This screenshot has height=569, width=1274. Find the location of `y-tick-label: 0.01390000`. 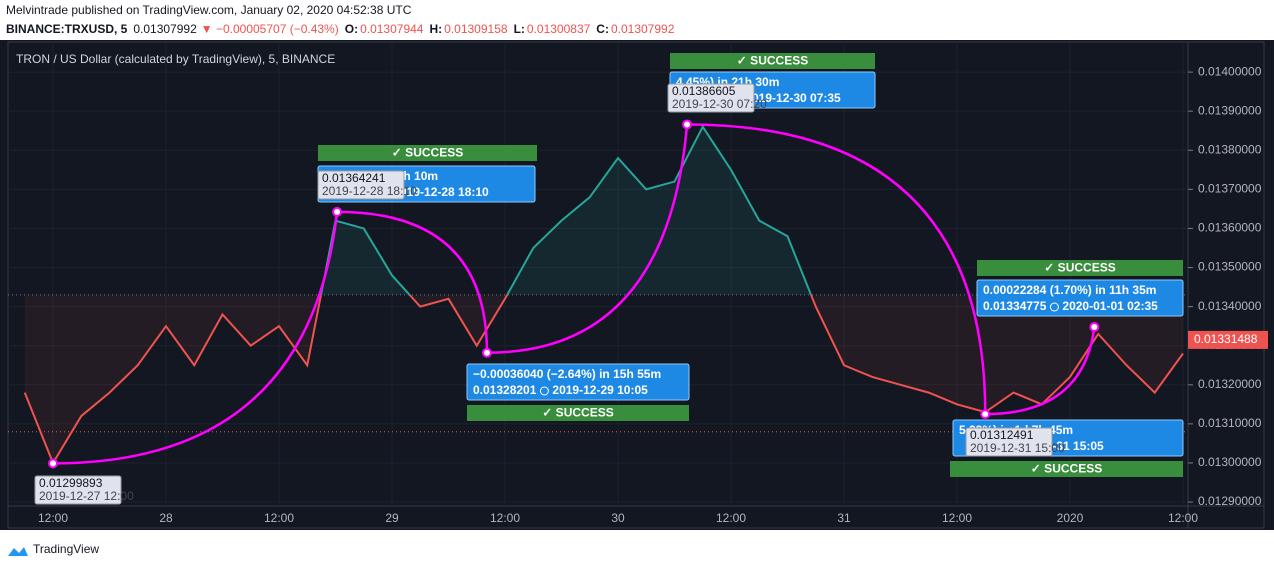

y-tick-label: 0.01390000 is located at coordinates (1230, 110).